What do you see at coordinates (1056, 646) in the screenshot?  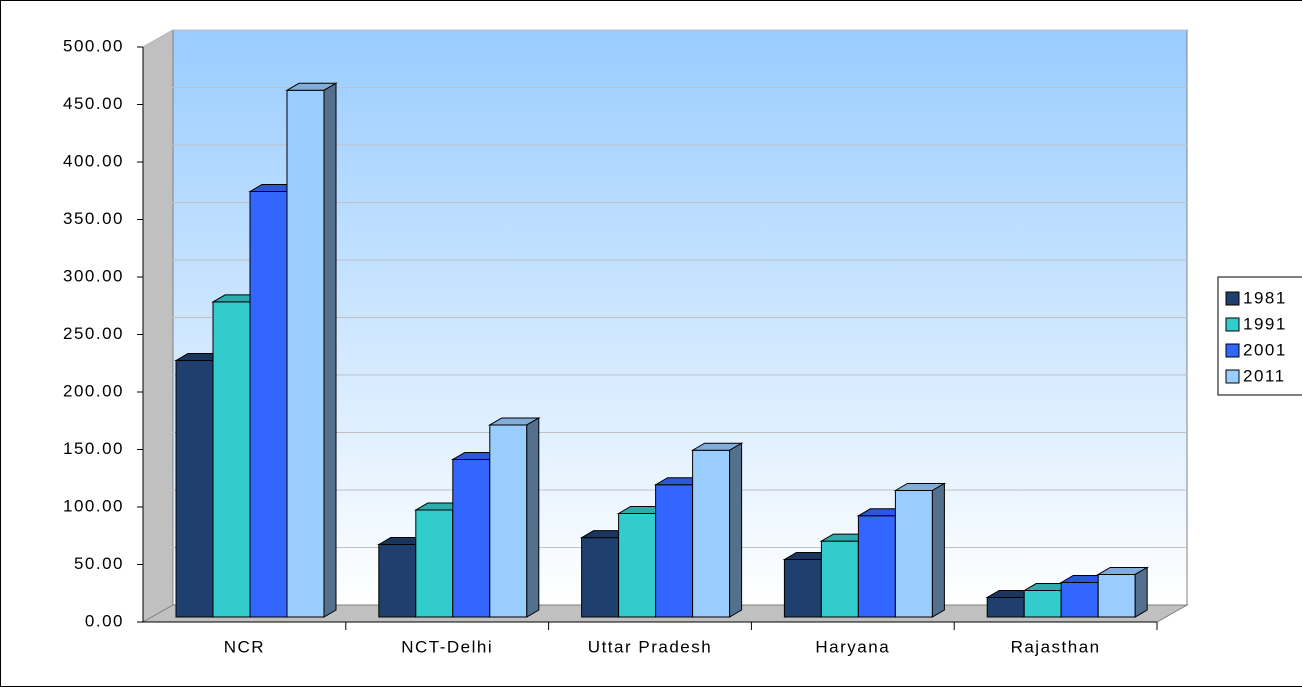 I see `x-tick-label: Rajasthan` at bounding box center [1056, 646].